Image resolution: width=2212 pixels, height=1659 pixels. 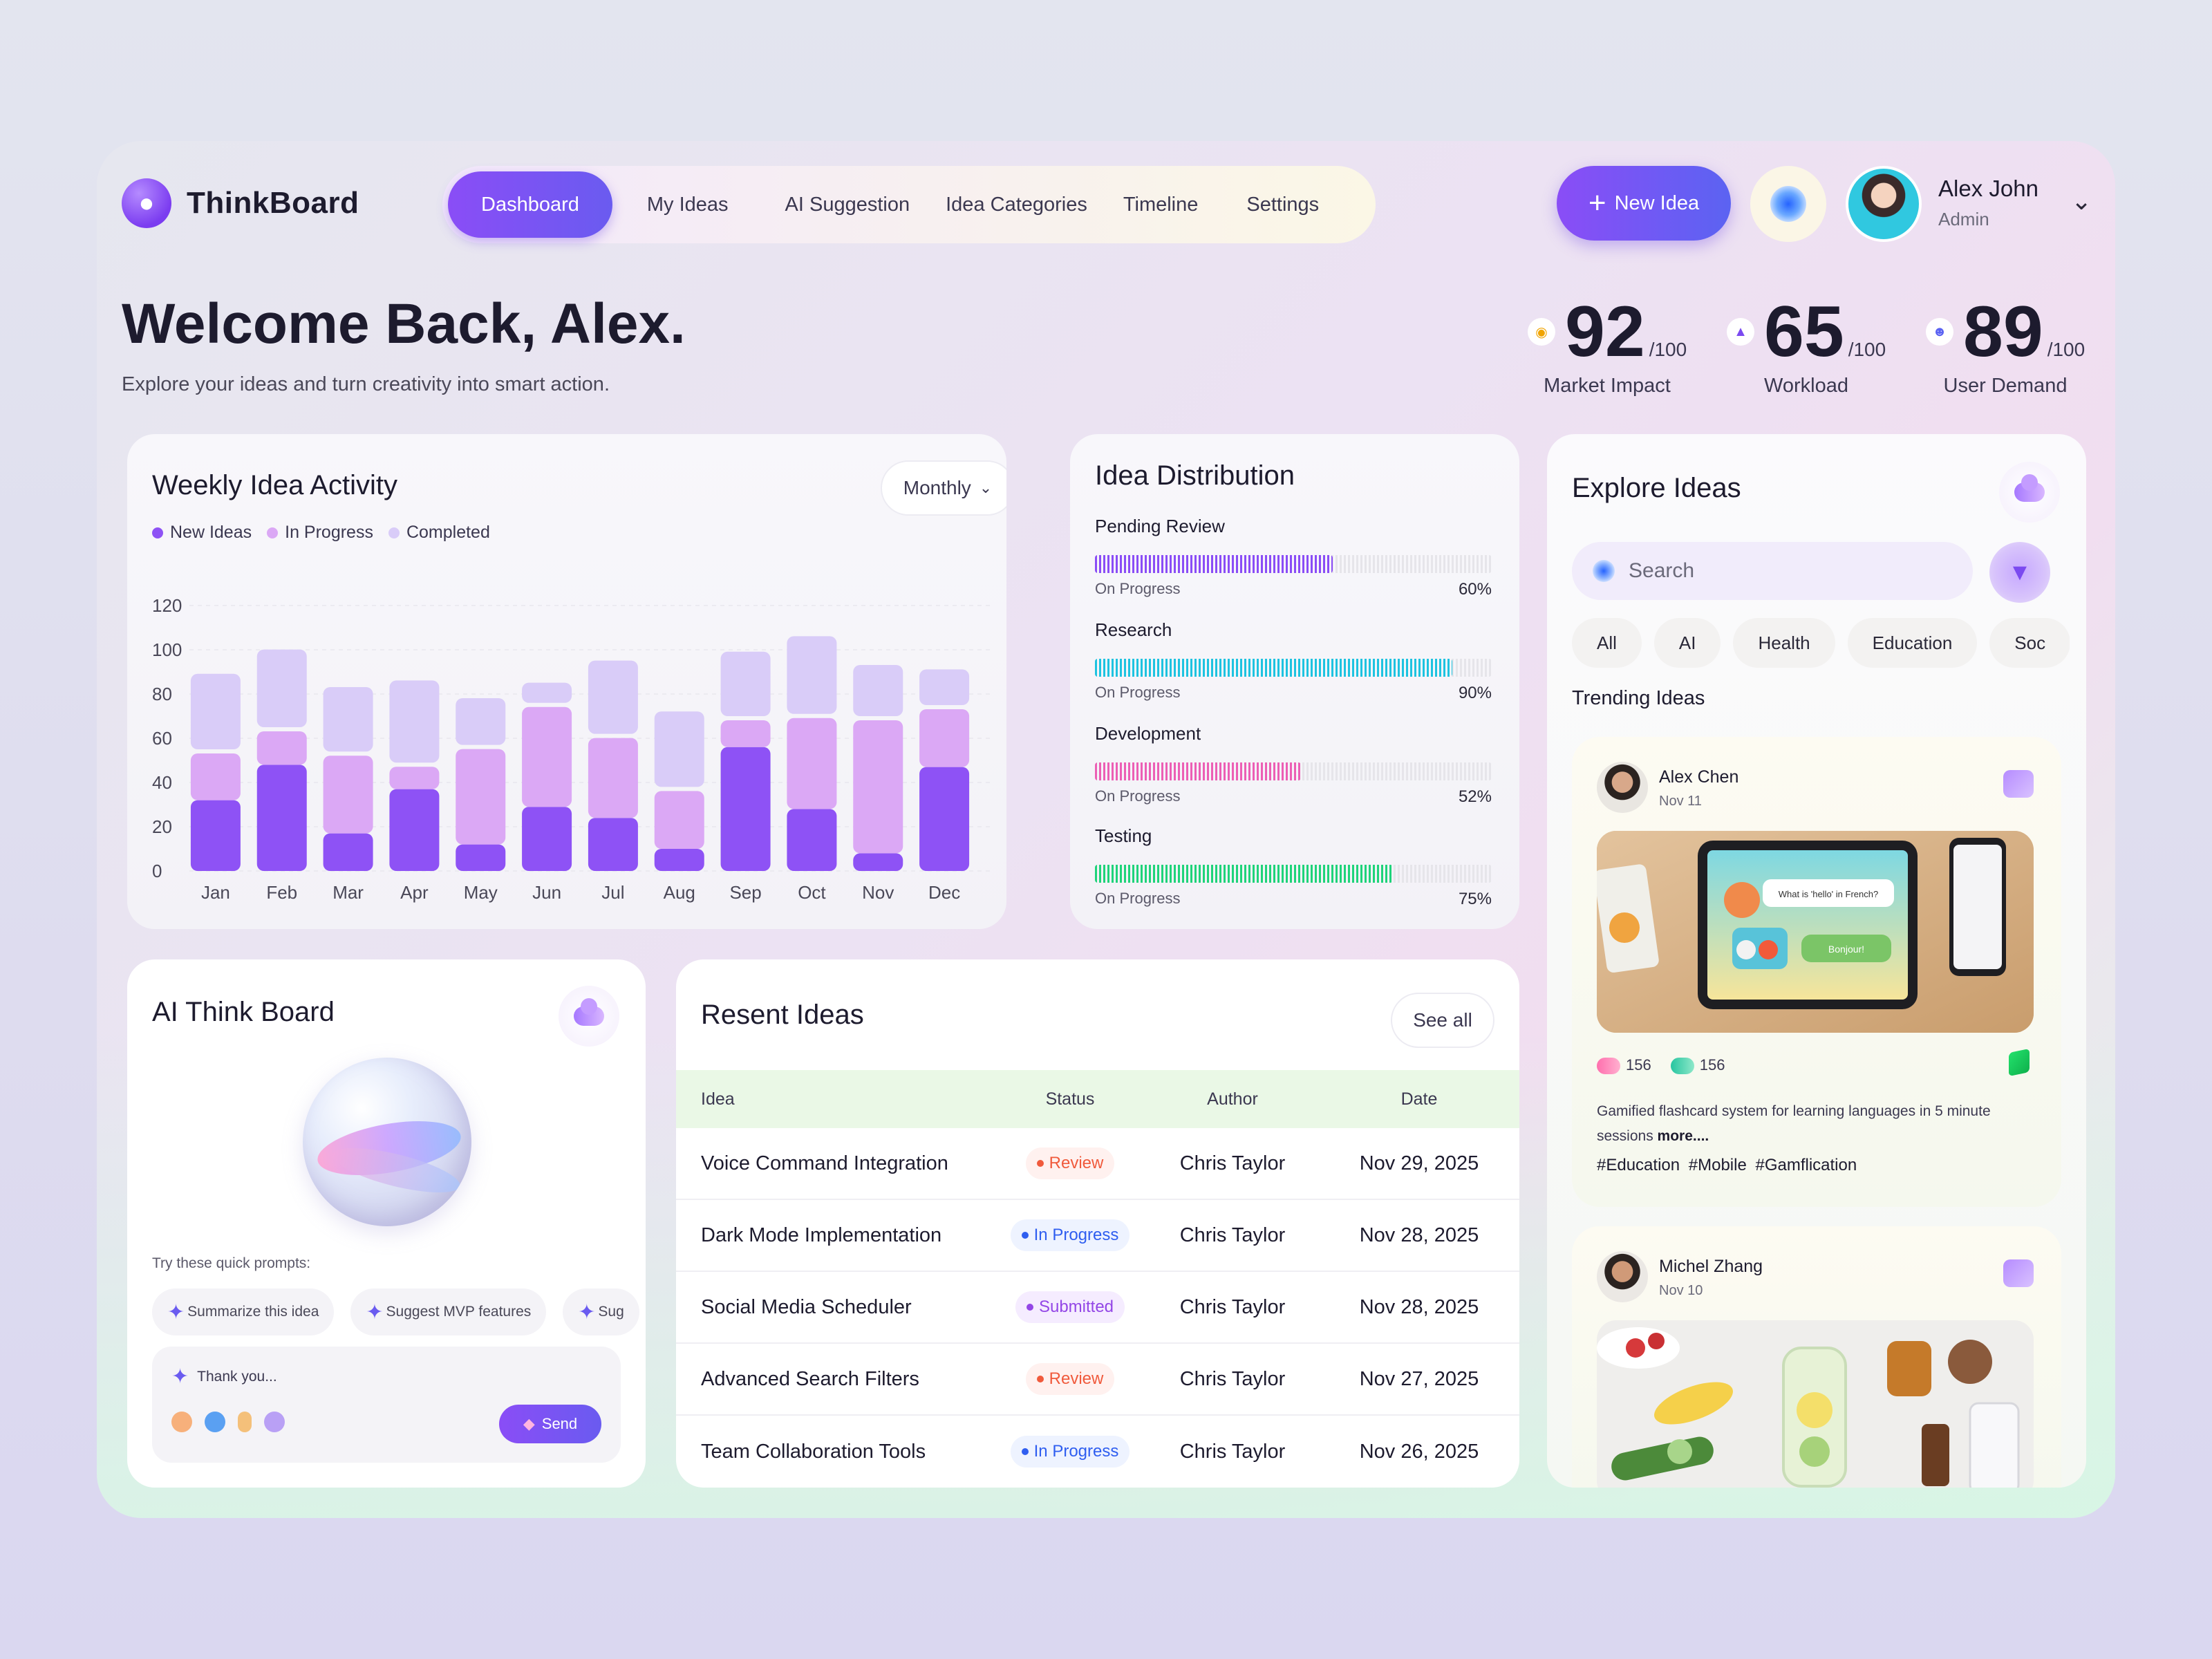 I want to click on see-all-button: See all, so click(x=1442, y=1020).